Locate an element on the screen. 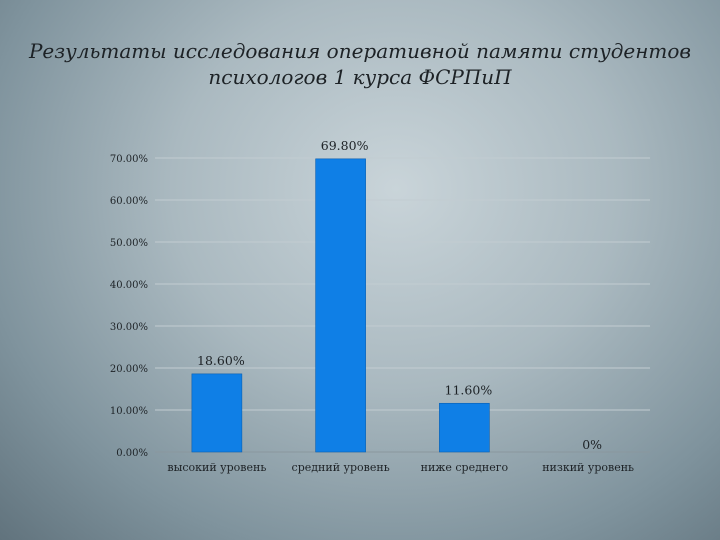 The width and height of the screenshot is (720, 540). category-label-1: средний уровень is located at coordinates (341, 467).